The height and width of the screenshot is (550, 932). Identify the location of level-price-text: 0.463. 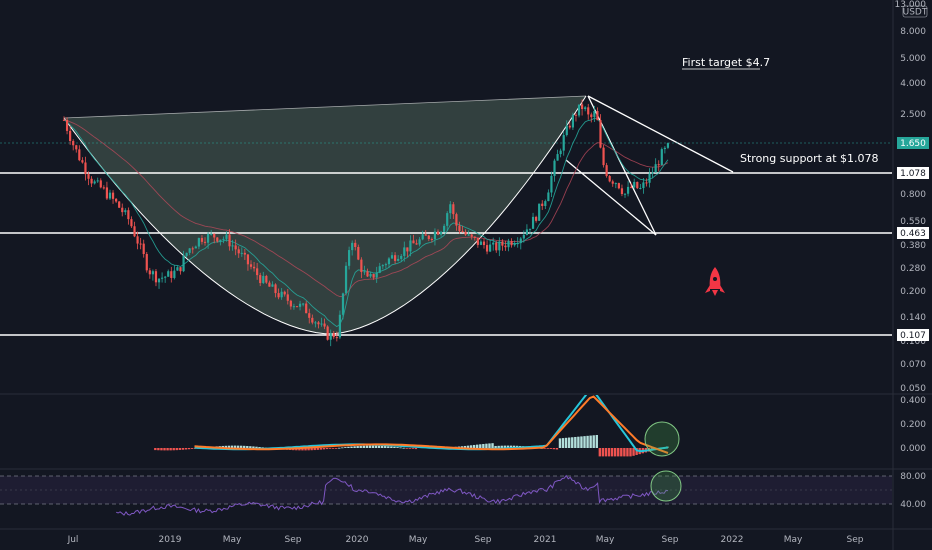
(913, 234).